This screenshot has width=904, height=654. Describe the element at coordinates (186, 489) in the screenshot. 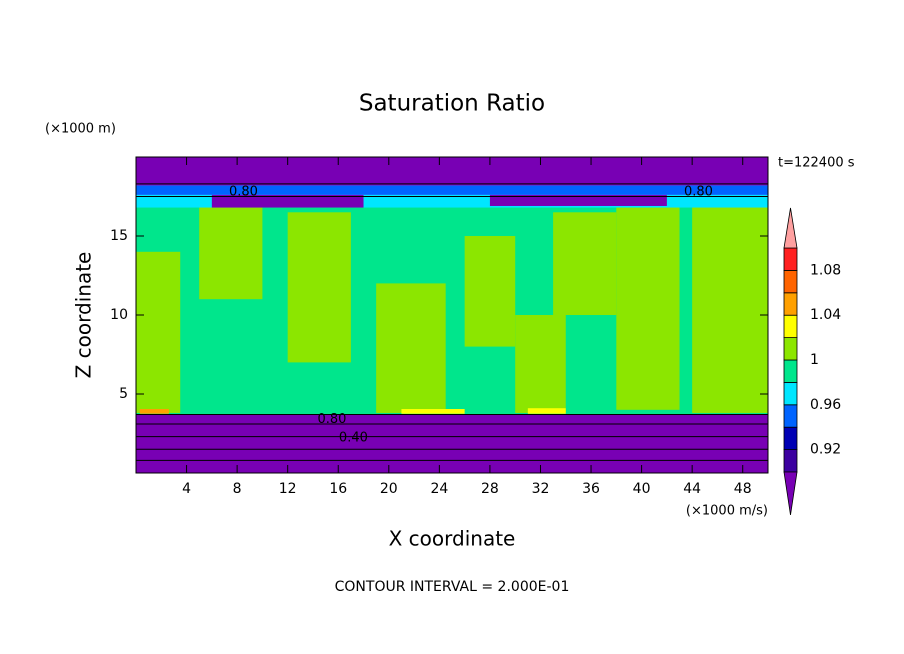

I see `x-tick-label: 4` at that location.